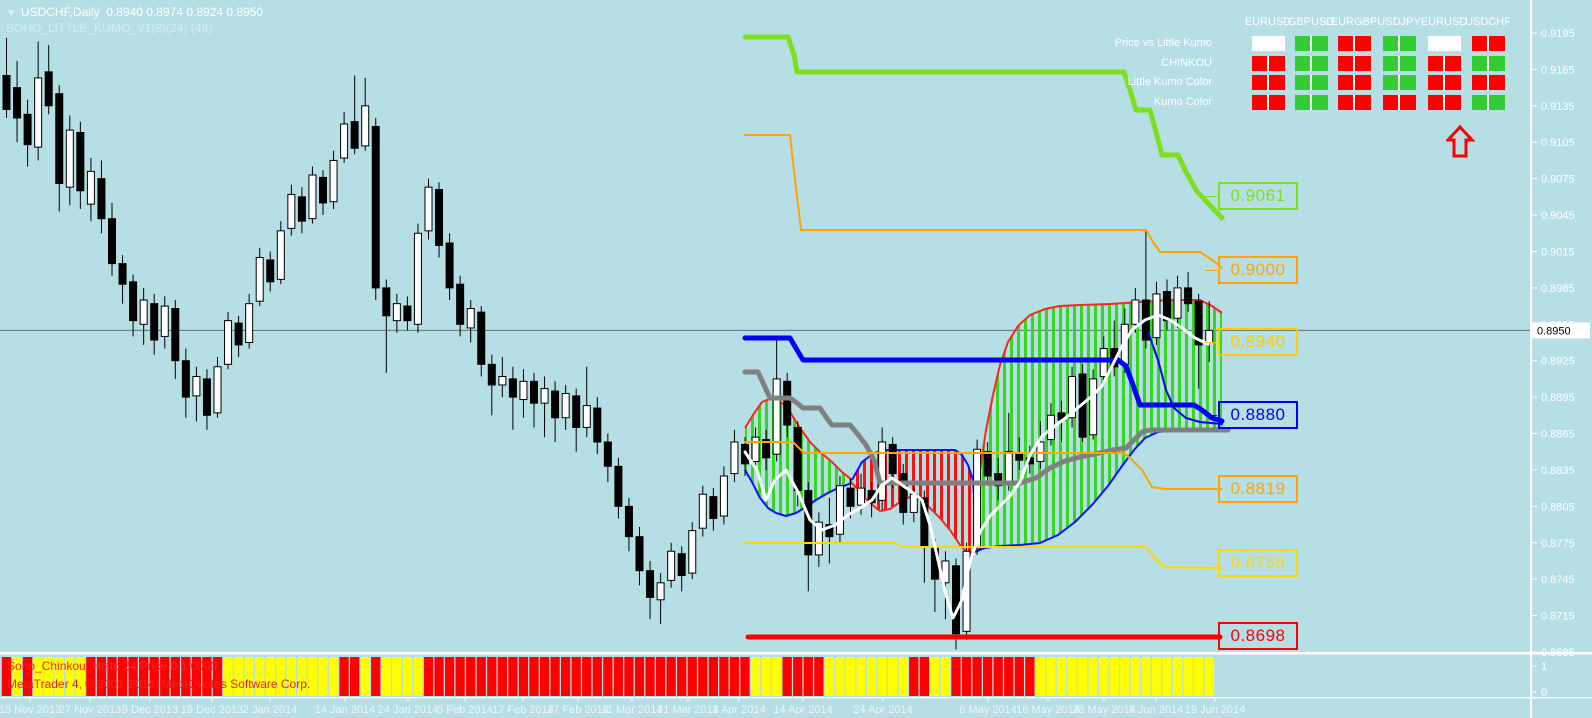 The height and width of the screenshot is (718, 1592). I want to click on price-tick: 0.9075, so click(1558, 180).